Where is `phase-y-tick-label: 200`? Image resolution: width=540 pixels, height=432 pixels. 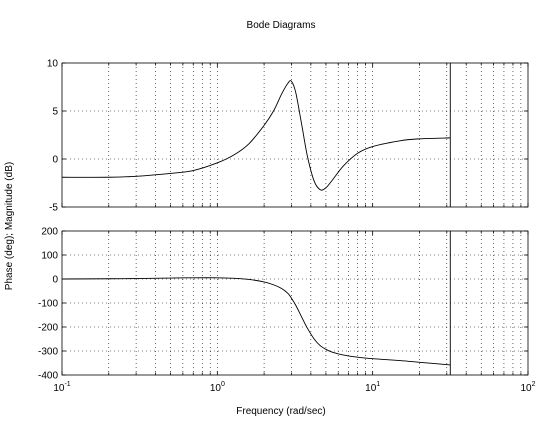 phase-y-tick-label: 200 is located at coordinates (49, 232).